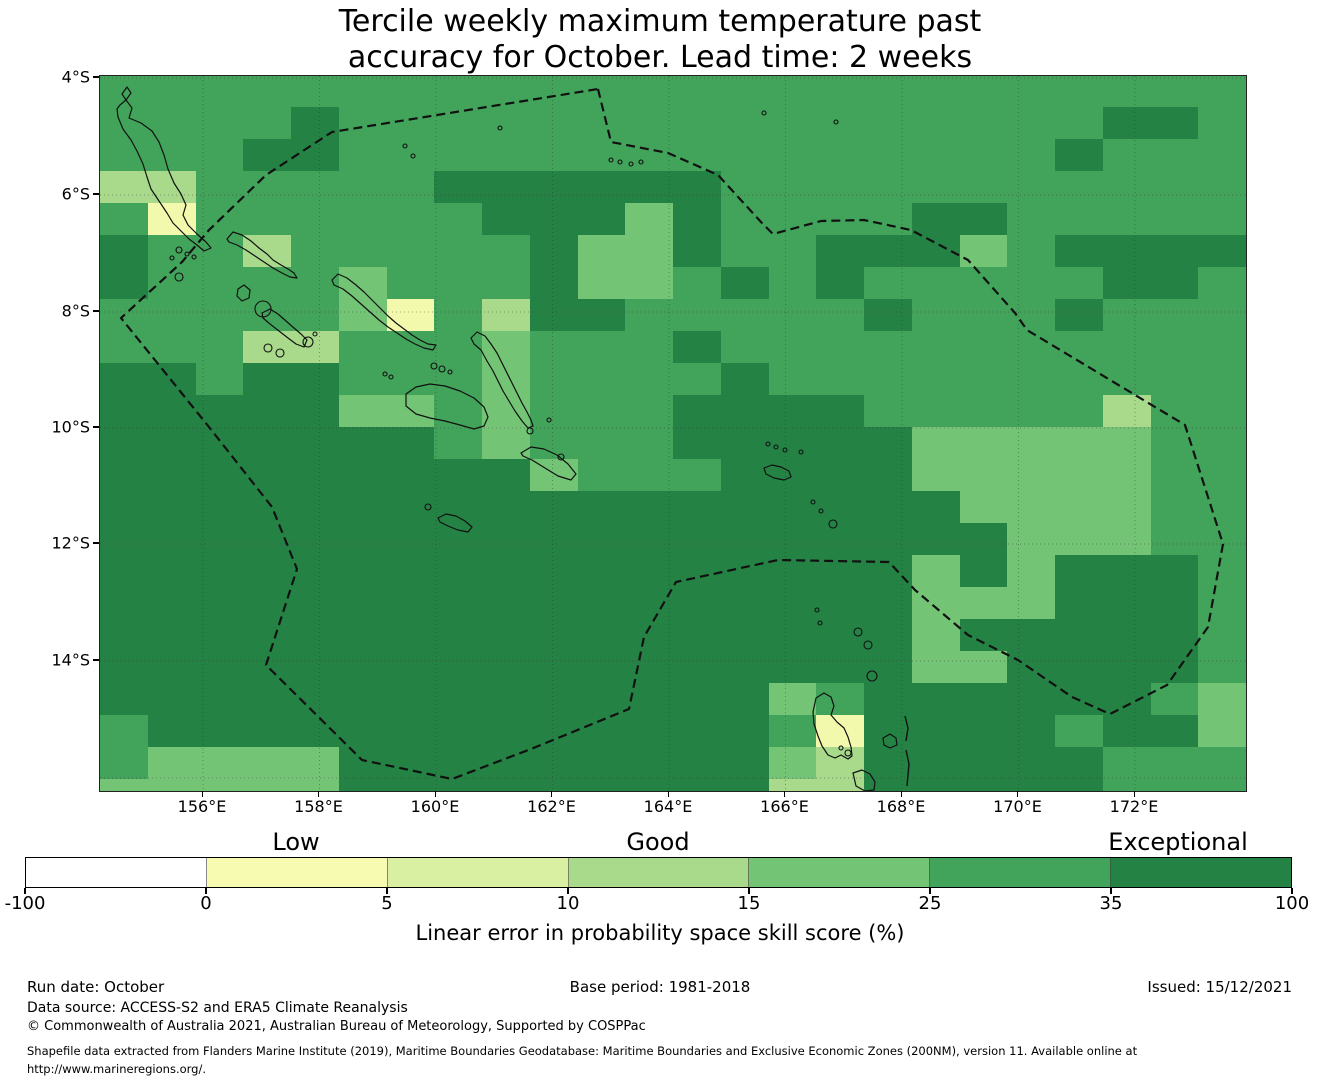  What do you see at coordinates (658, 842) in the screenshot?
I see `colorbar-category-good: Good` at bounding box center [658, 842].